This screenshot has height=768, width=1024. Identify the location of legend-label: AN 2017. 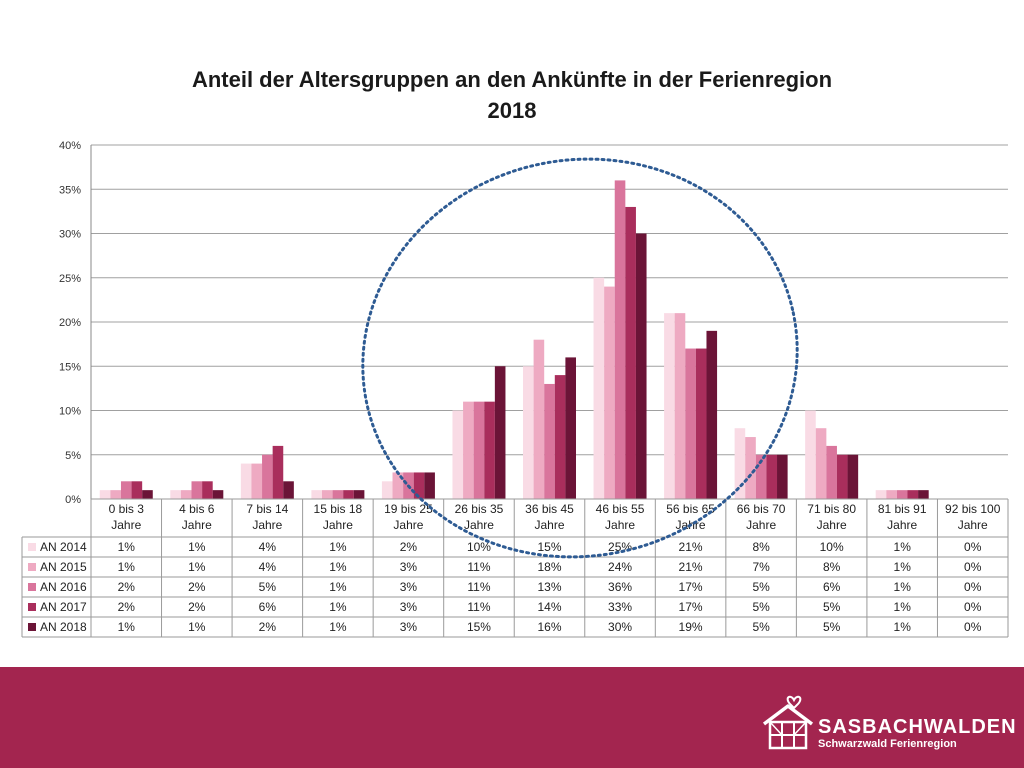
(63, 607).